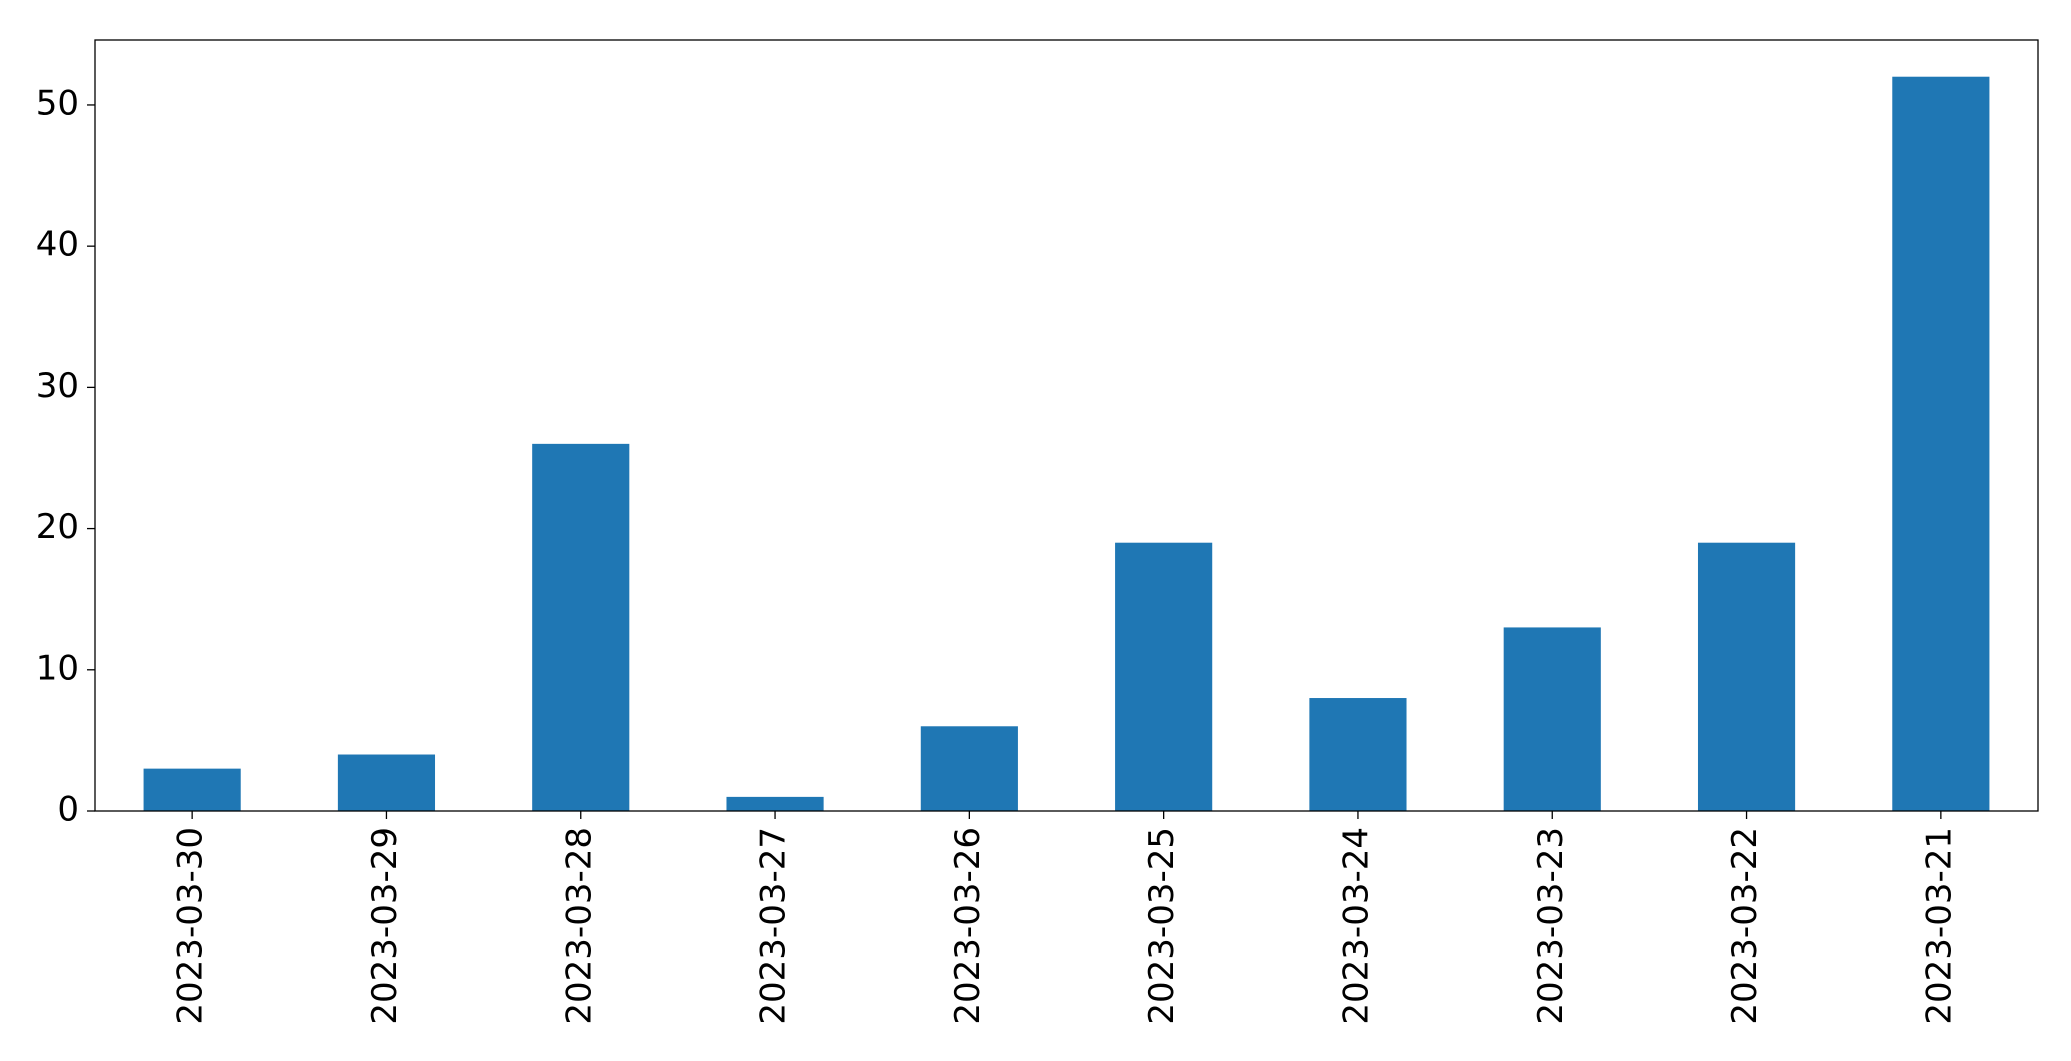 Image resolution: width=2071 pixels, height=1061 pixels. Describe the element at coordinates (774, 926) in the screenshot. I see `x-tick-label: 2023-03-27` at that location.